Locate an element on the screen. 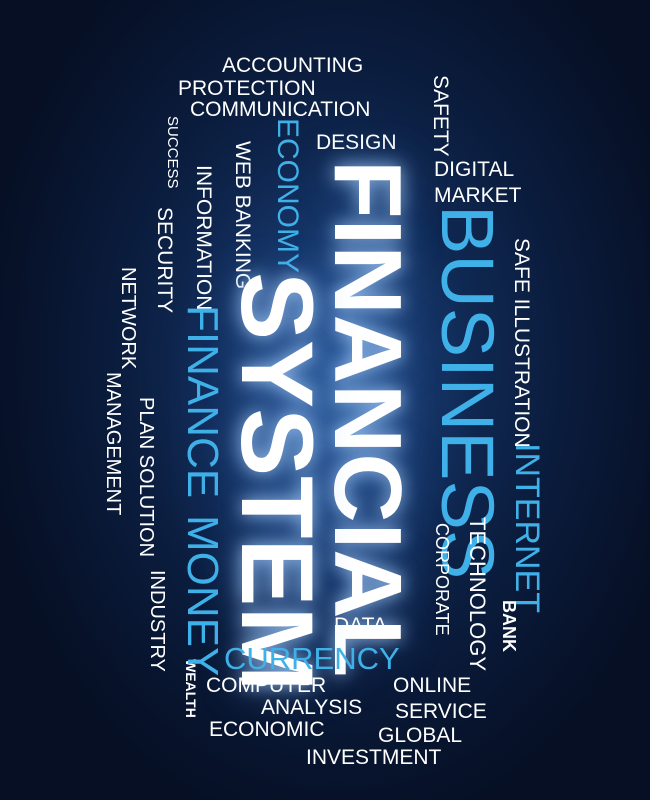  word-economic: ECONOMIC is located at coordinates (267, 729).